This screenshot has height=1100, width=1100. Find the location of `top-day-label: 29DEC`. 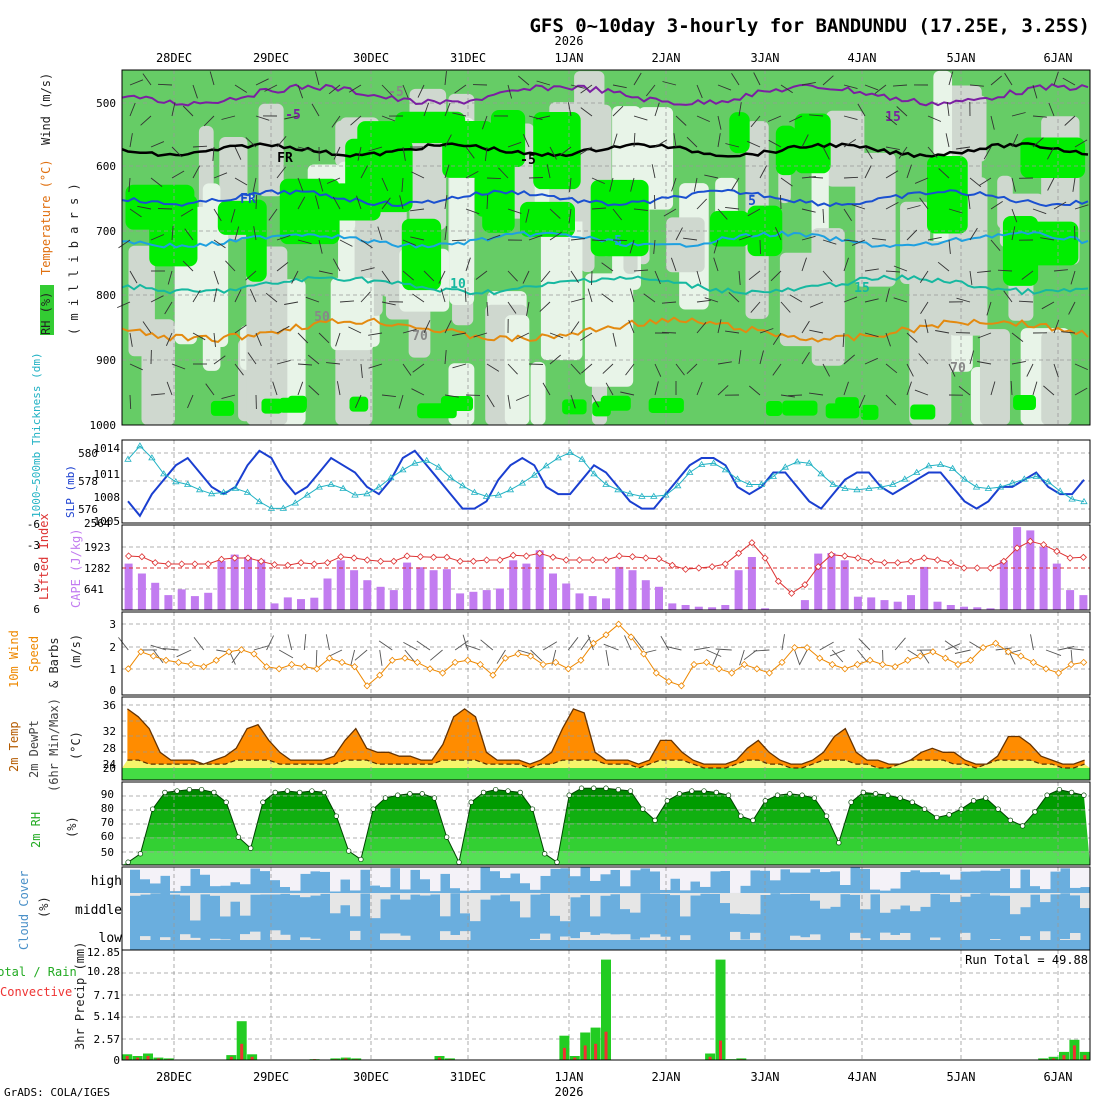

top-day-label: 29DEC is located at coordinates (271, 58).